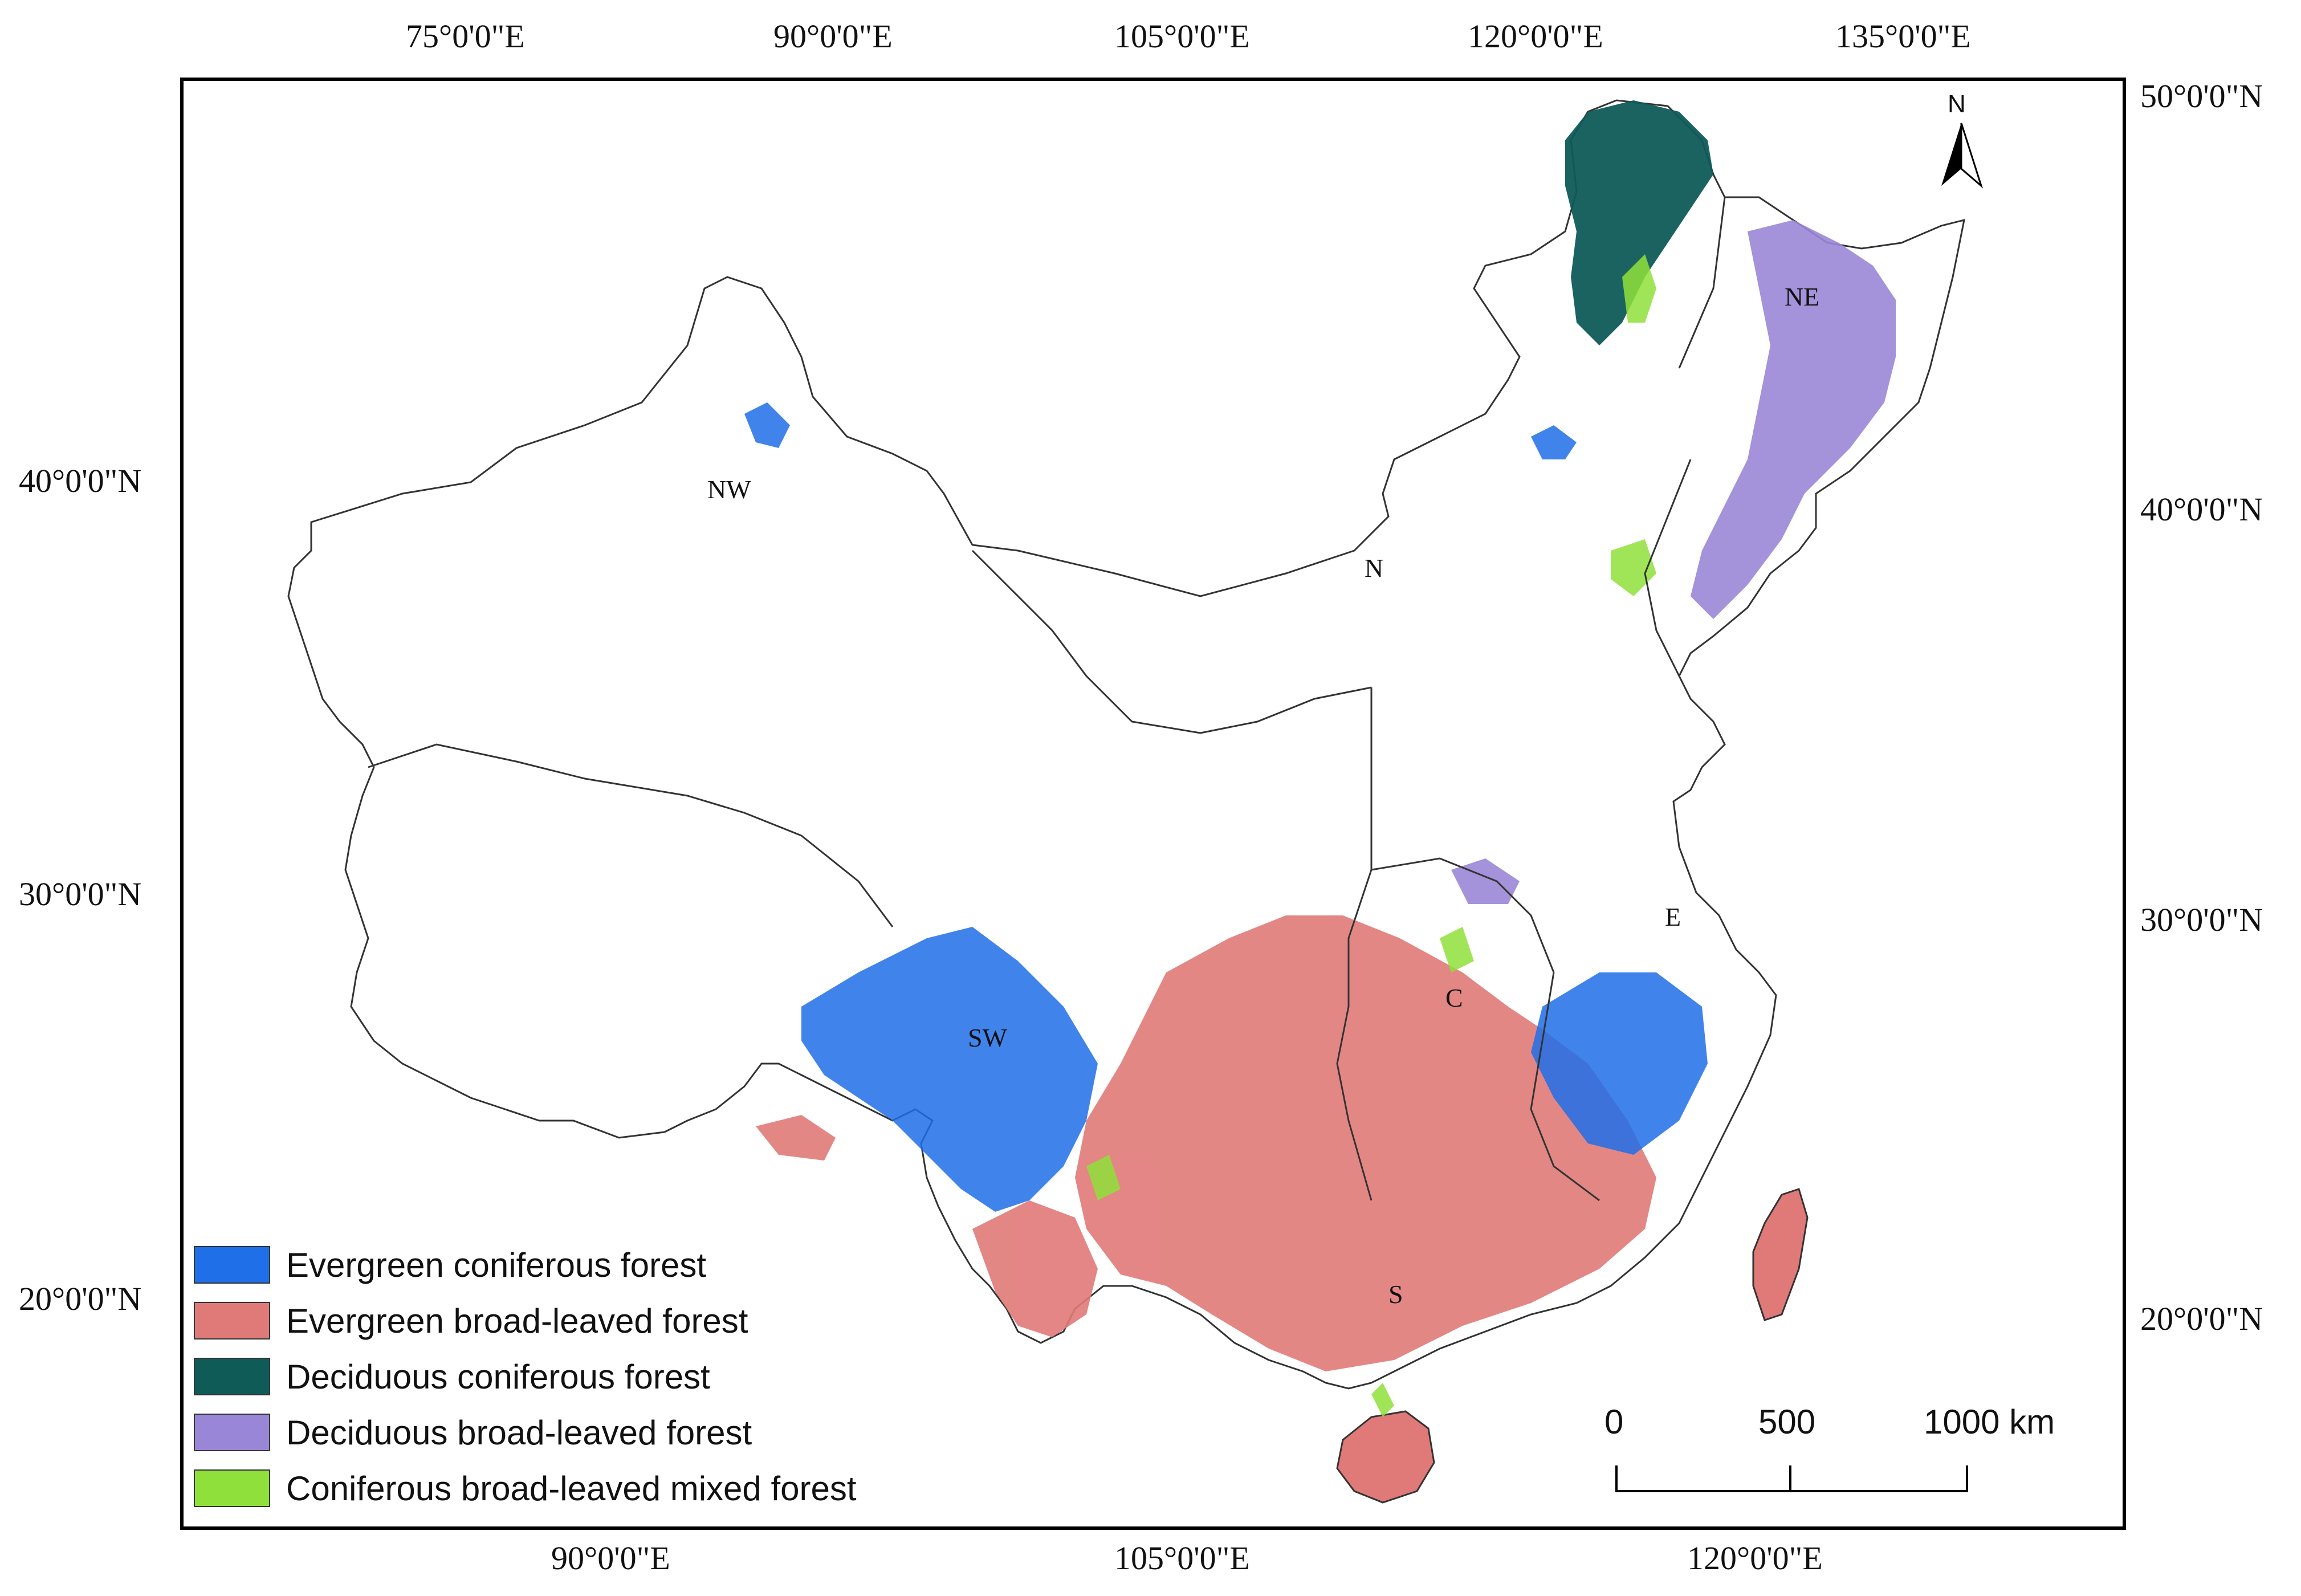 The height and width of the screenshot is (1596, 2301). I want to click on legend-item: Evergreen broad-leaved forest, so click(525, 1321).